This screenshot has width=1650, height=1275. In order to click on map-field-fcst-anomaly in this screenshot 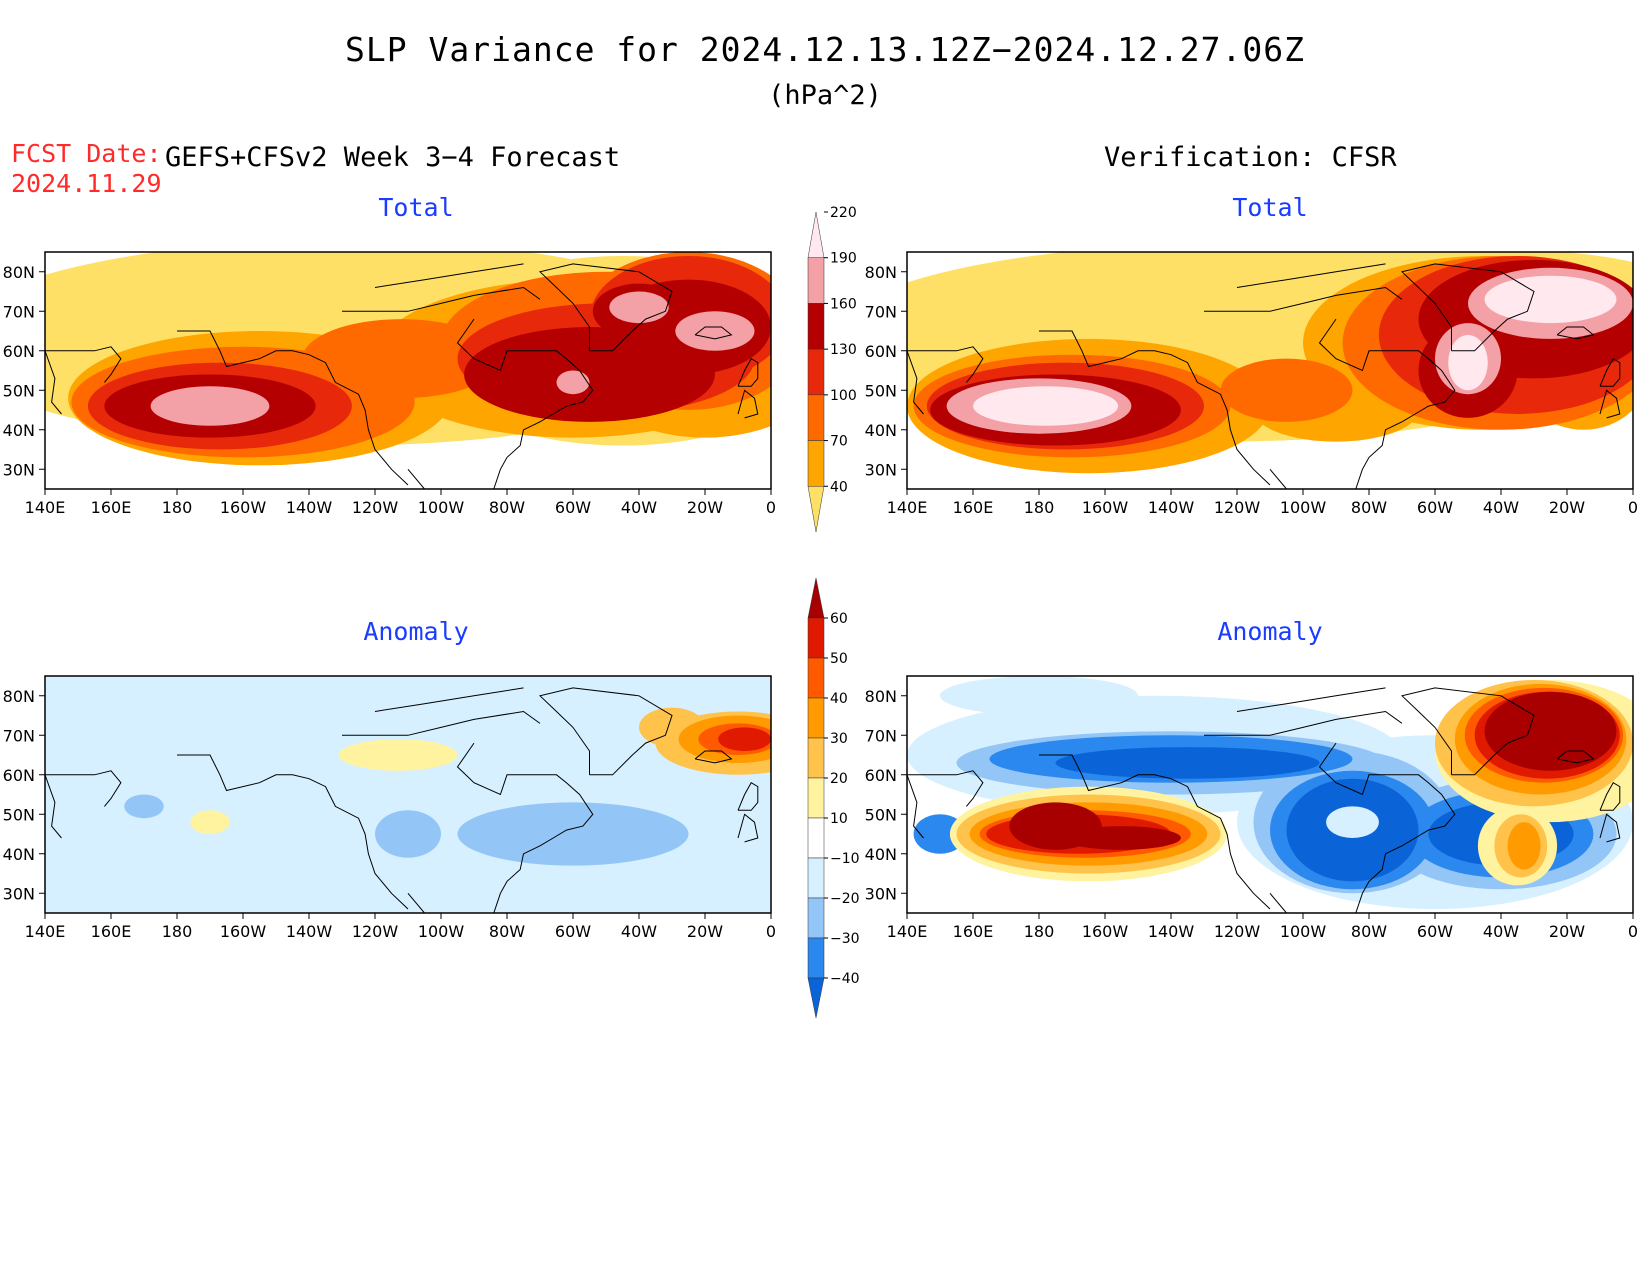, I will do `click(408, 794)`.